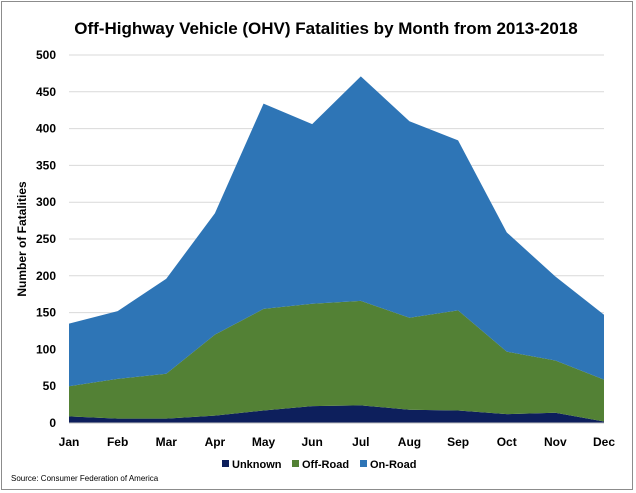  Describe the element at coordinates (555, 442) in the screenshot. I see `x-tick-label: Nov` at that location.